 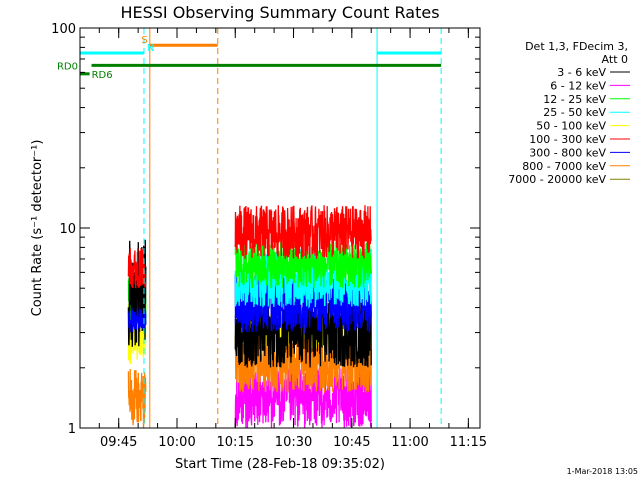 I want to click on x-tick-label: 11:15, so click(x=468, y=442).